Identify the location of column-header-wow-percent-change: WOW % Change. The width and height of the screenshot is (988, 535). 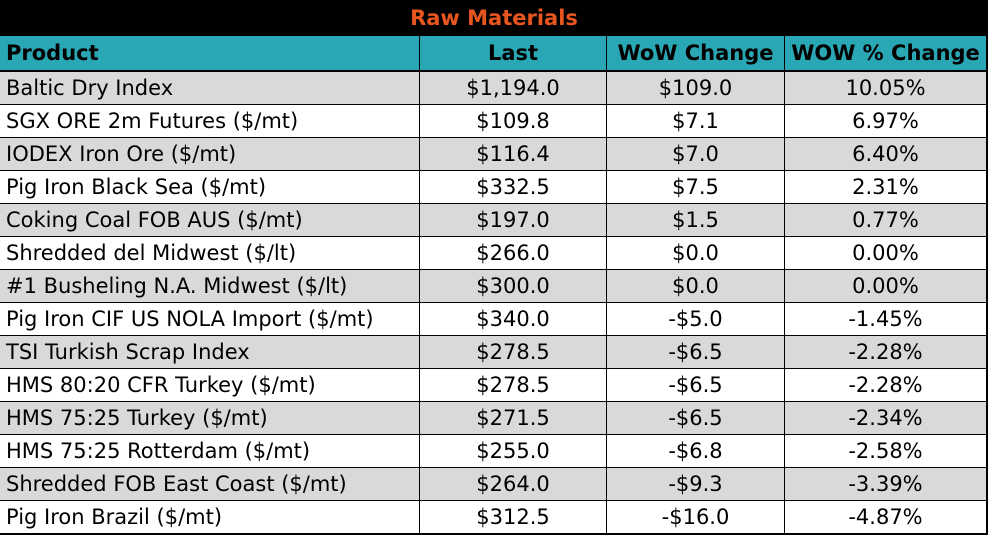
(886, 54).